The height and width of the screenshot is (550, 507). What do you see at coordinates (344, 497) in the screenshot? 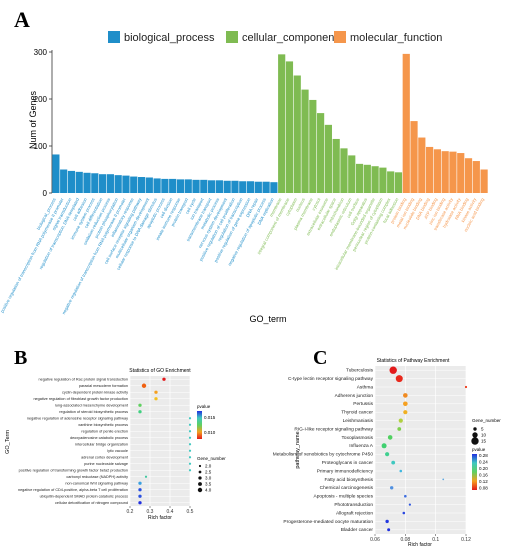
I see `panel-c-term-label: Apoptosis - multiple species` at bounding box center [344, 497].